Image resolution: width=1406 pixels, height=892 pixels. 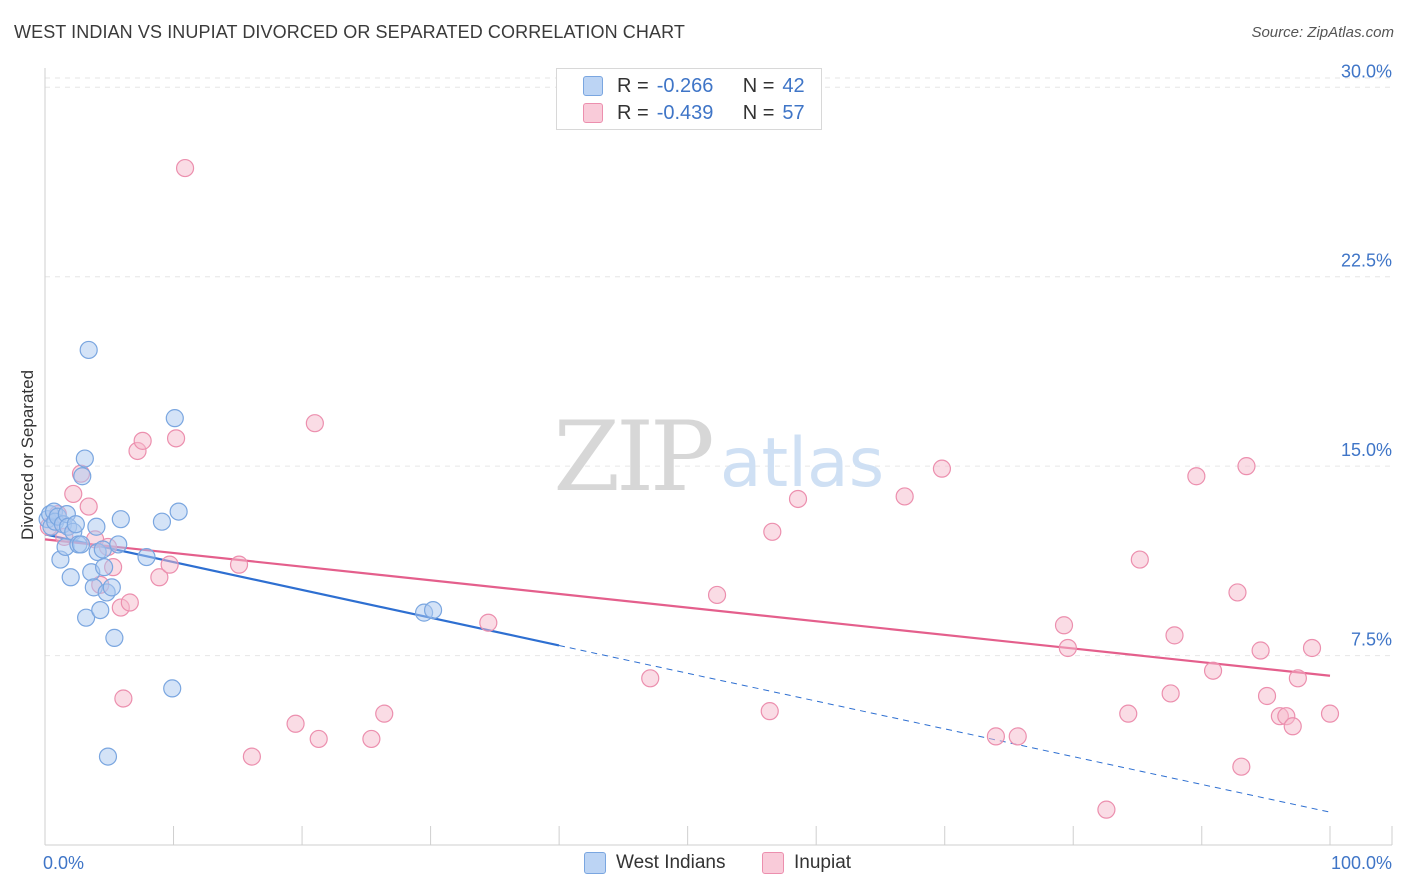 What do you see at coordinates (1366, 71) in the screenshot?
I see `y-tick-label: 30.0%` at bounding box center [1366, 71].